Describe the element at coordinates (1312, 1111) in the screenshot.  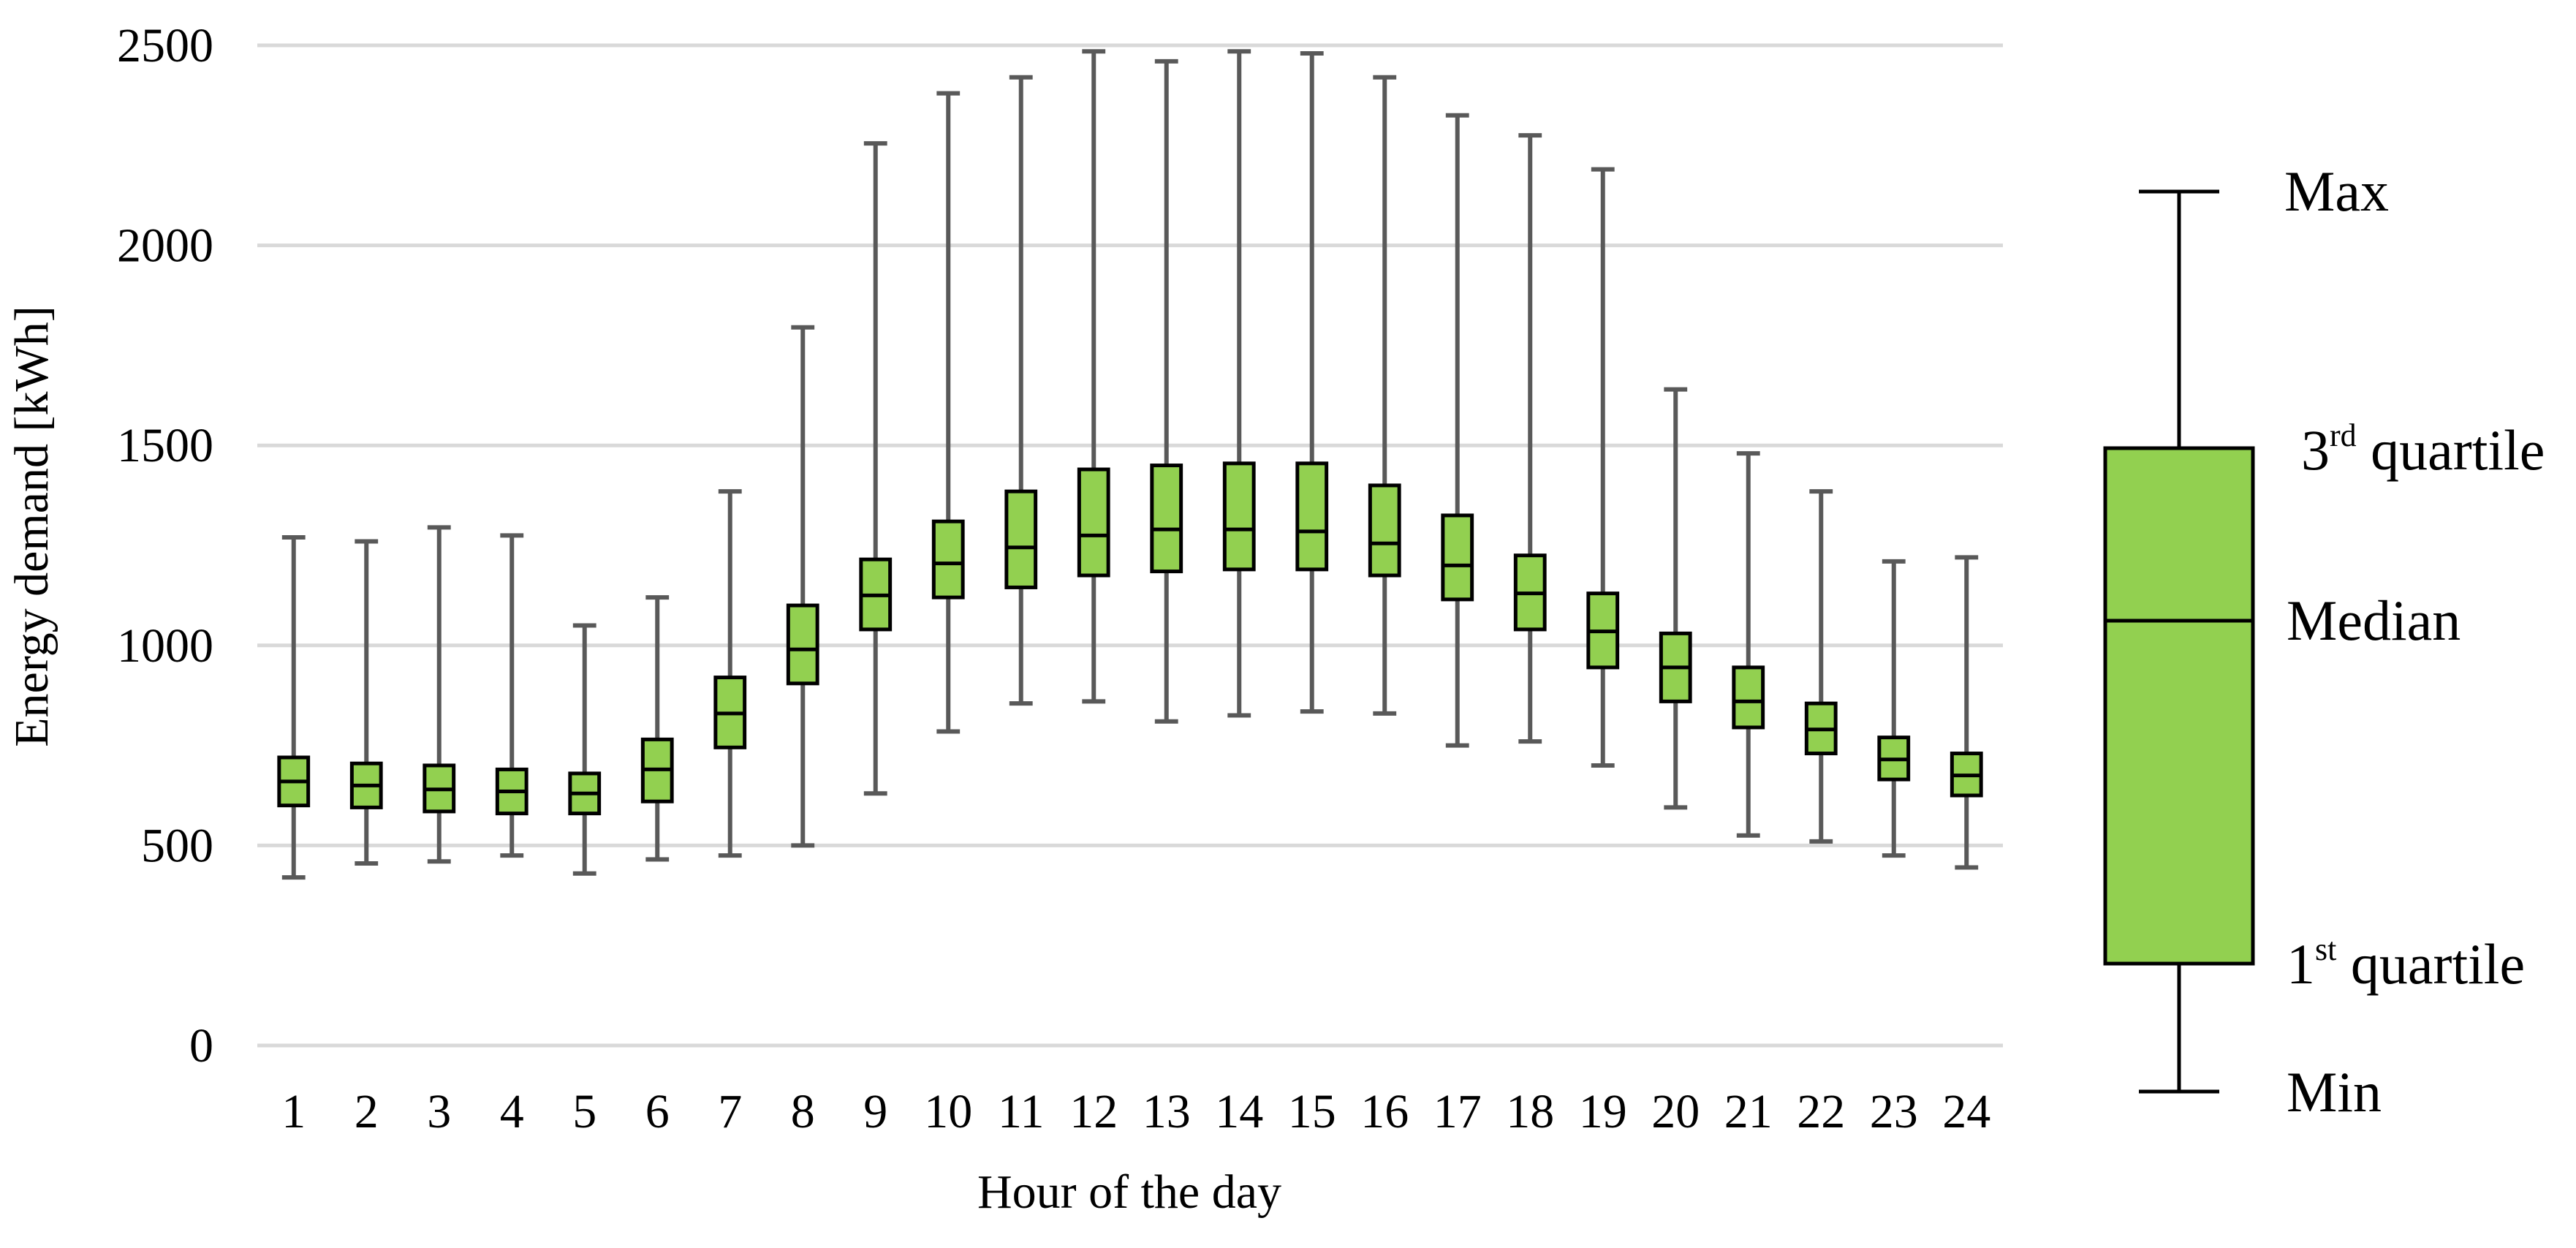
I see `x-tick-label: 15` at that location.